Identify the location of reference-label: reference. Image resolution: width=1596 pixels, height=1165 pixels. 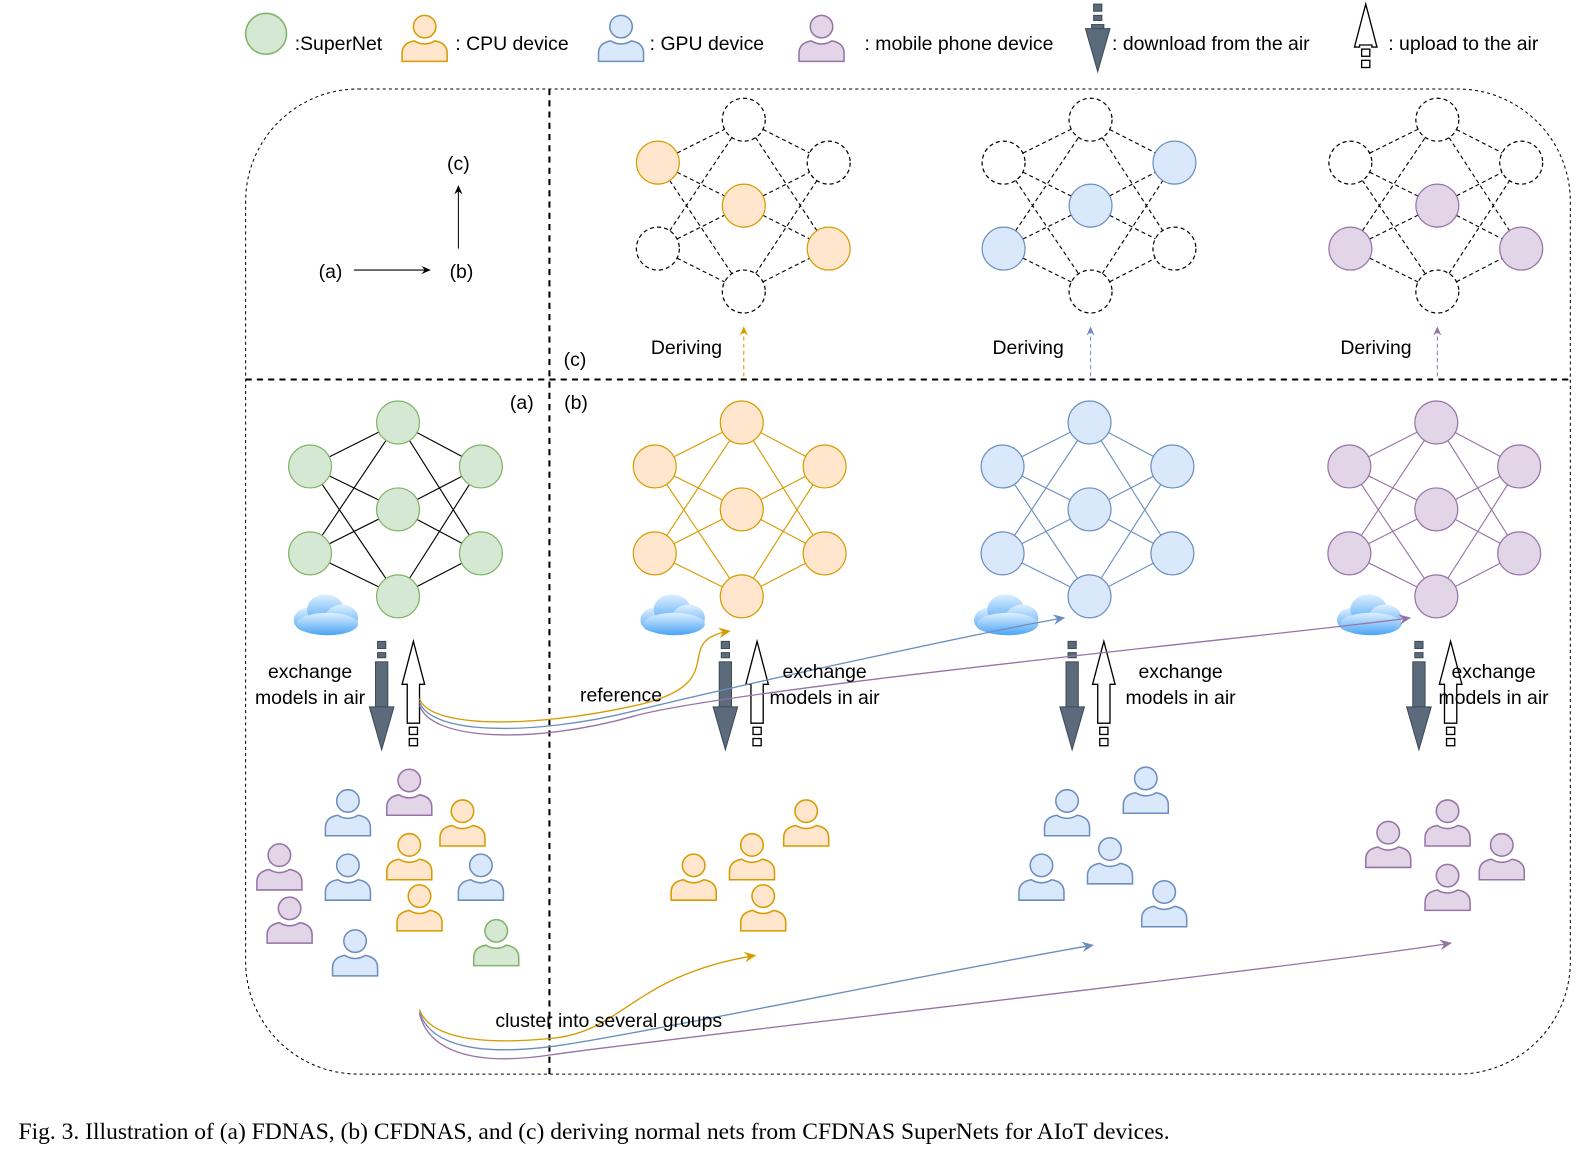
(621, 696).